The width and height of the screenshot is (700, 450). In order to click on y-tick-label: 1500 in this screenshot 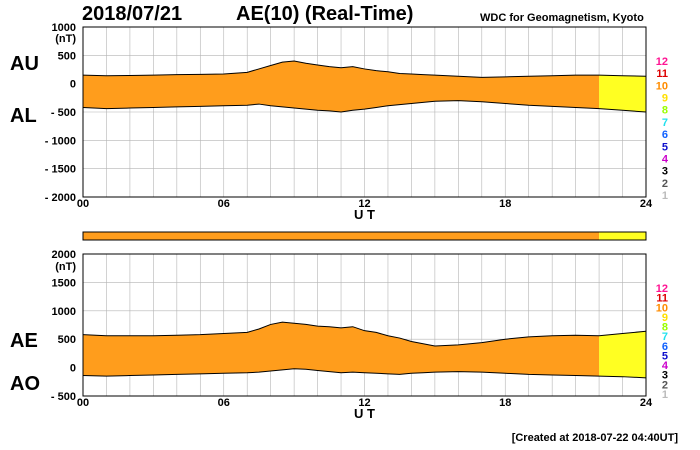, I will do `click(64, 283)`.